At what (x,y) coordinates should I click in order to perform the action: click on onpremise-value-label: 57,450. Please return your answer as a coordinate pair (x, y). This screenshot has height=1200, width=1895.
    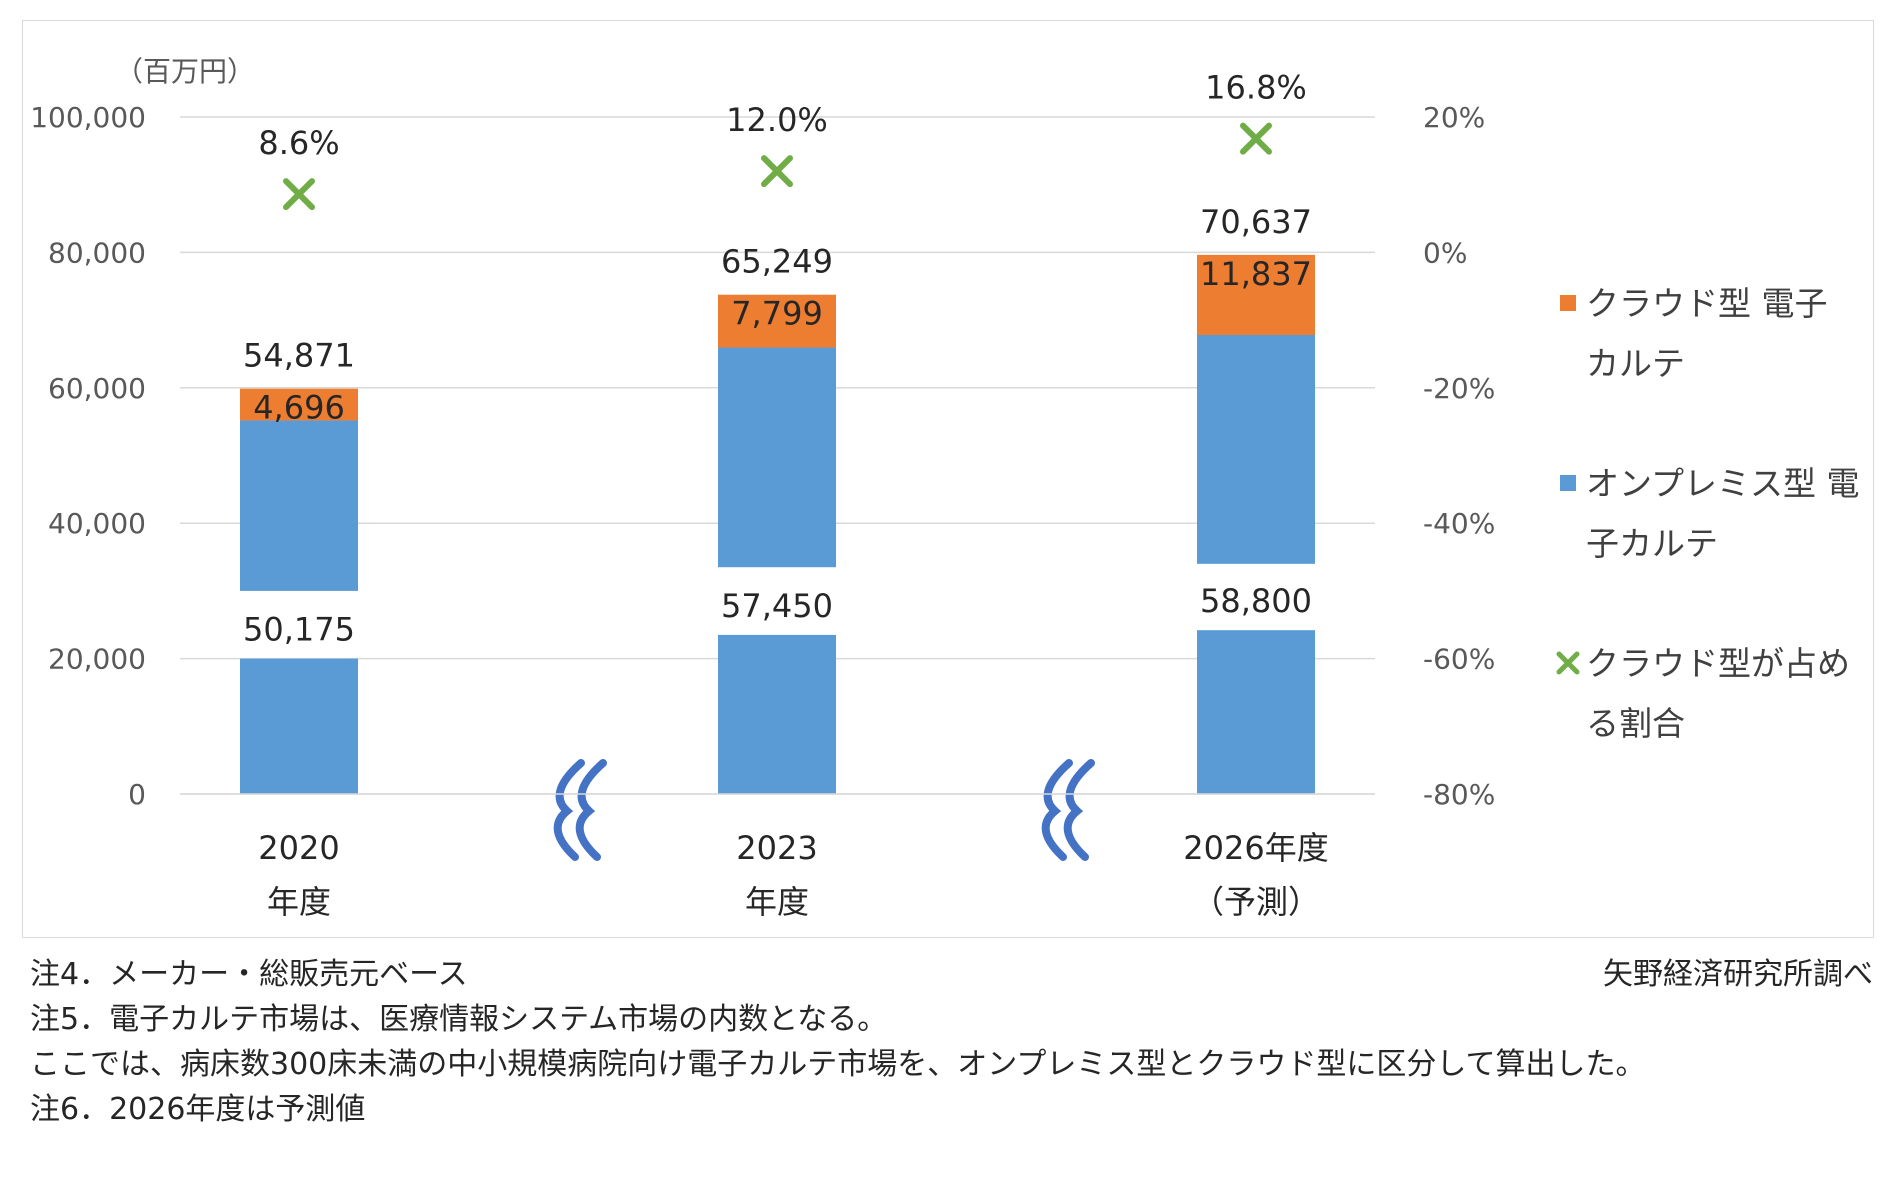
    Looking at the image, I should click on (777, 606).